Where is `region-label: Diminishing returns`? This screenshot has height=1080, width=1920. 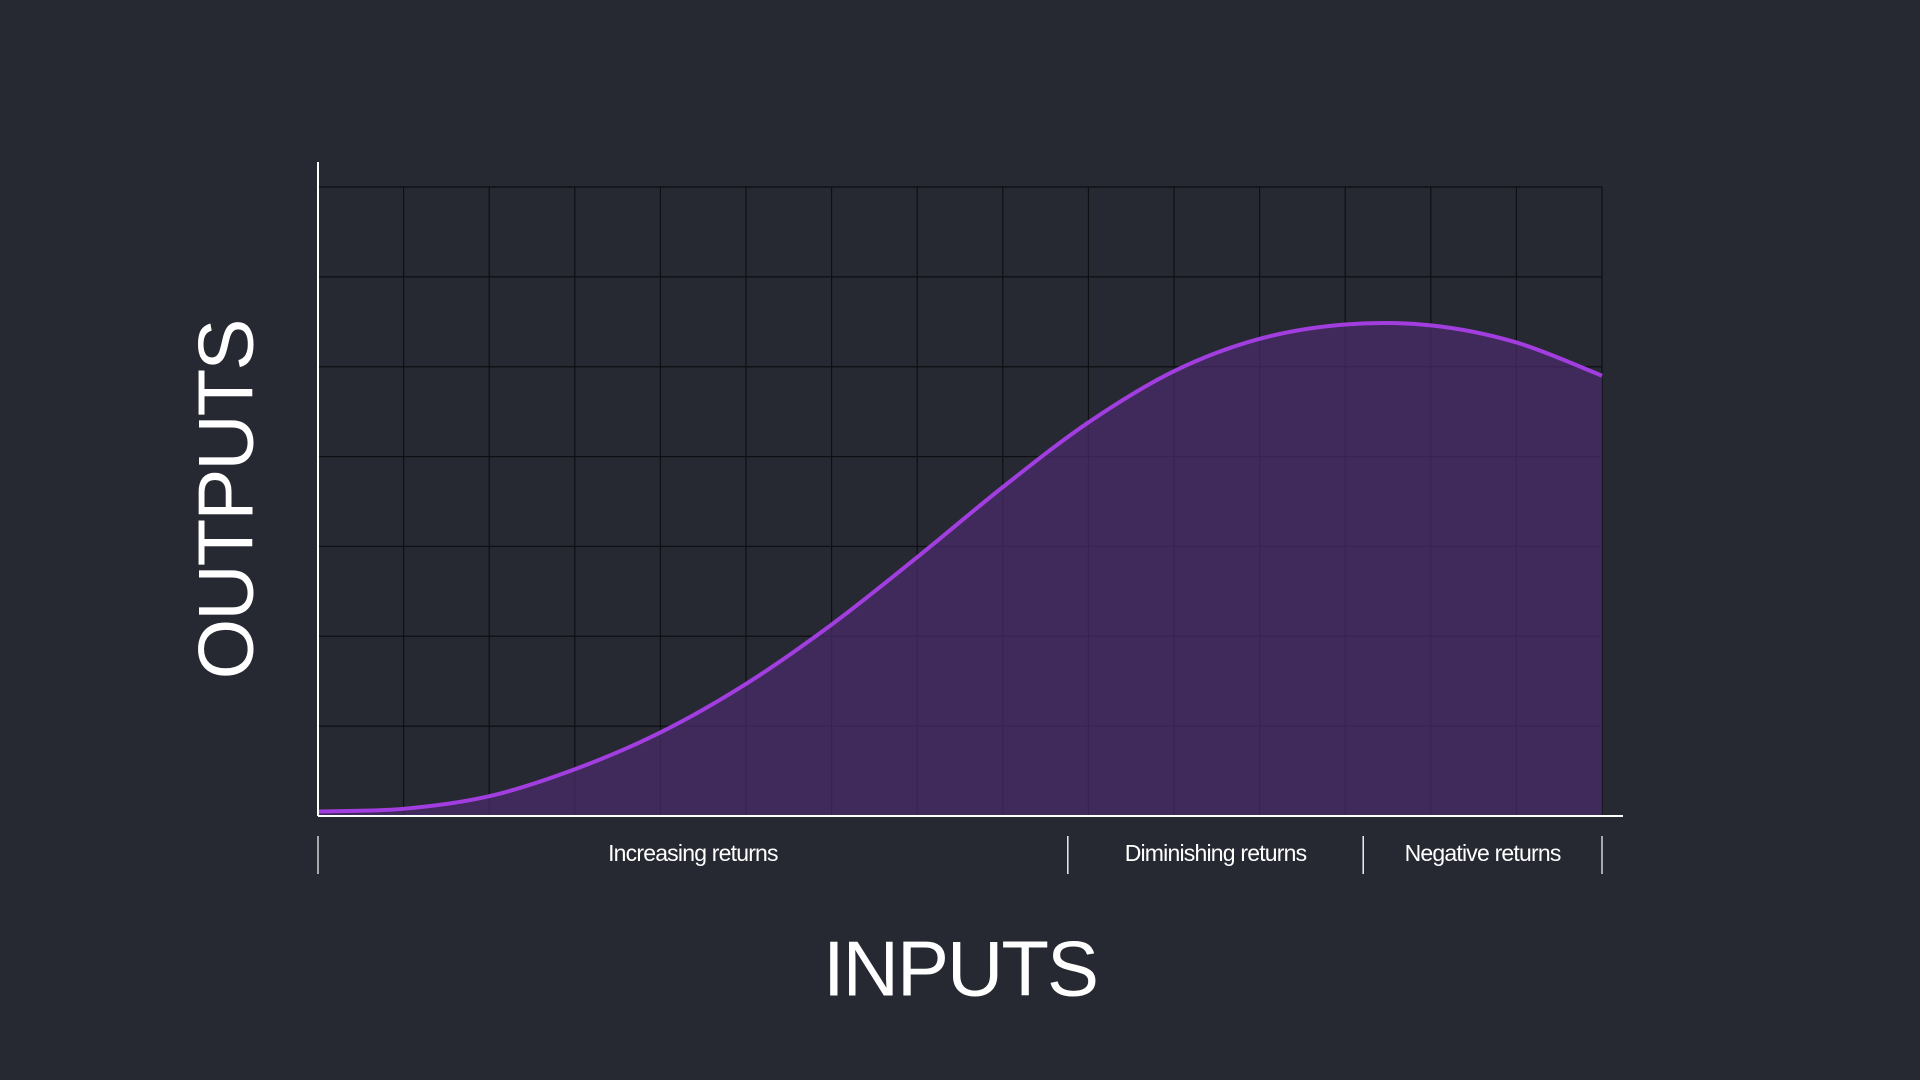 region-label: Diminishing returns is located at coordinates (1216, 853).